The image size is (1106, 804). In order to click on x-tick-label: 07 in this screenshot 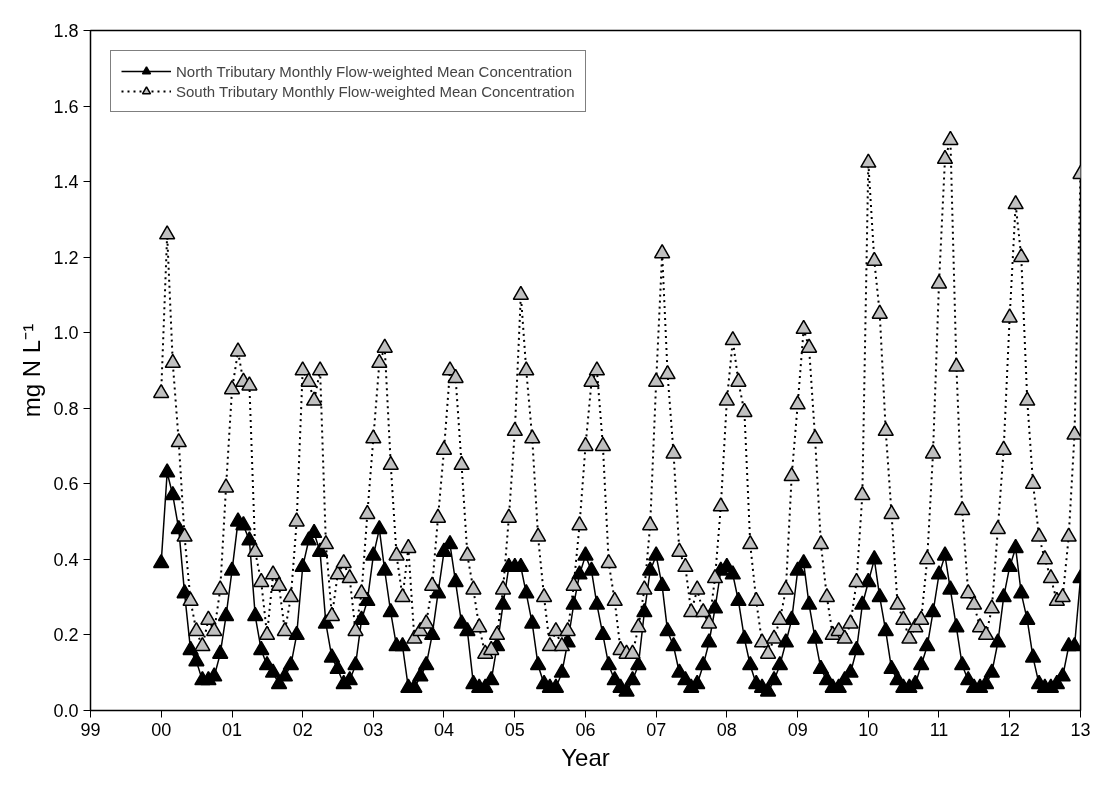, I will do `click(656, 729)`.